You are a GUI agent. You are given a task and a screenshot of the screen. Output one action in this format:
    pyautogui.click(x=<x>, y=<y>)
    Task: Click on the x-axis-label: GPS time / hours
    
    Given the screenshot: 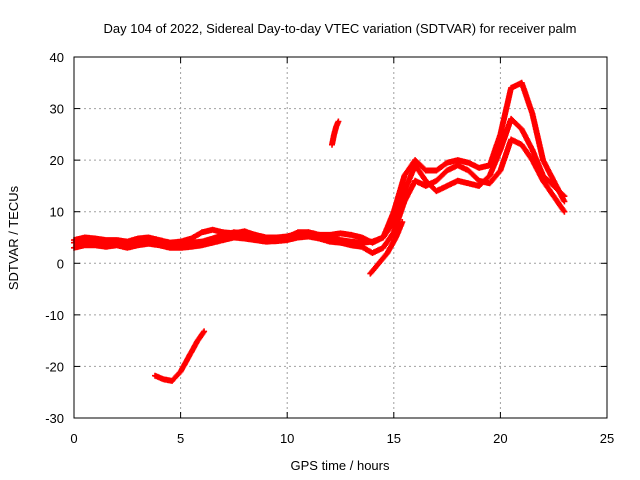 What is the action you would take?
    pyautogui.click(x=340, y=465)
    